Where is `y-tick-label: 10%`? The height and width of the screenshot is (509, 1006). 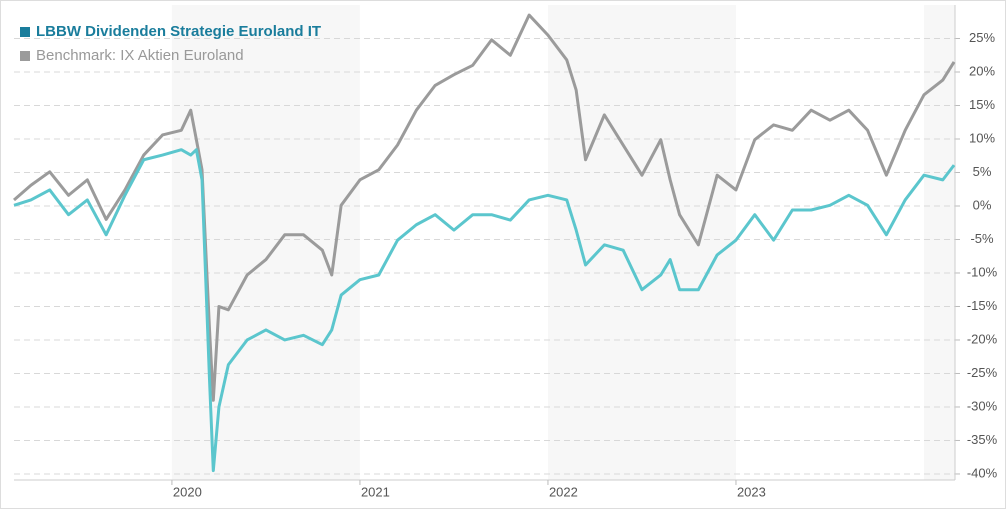
y-tick-label: 10% is located at coordinates (982, 137).